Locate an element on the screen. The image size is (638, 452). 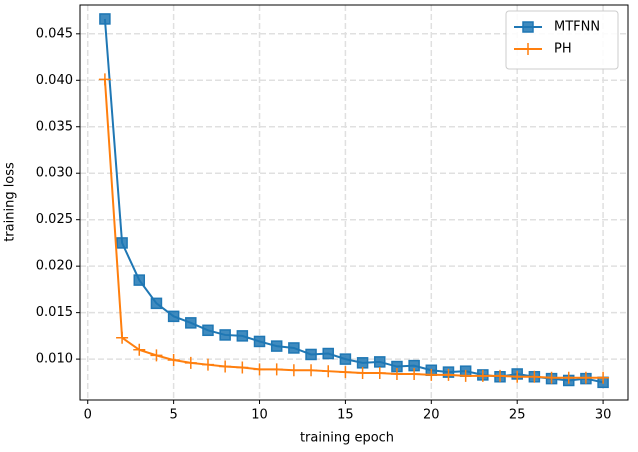
x-tick-label: 15 is located at coordinates (345, 415).